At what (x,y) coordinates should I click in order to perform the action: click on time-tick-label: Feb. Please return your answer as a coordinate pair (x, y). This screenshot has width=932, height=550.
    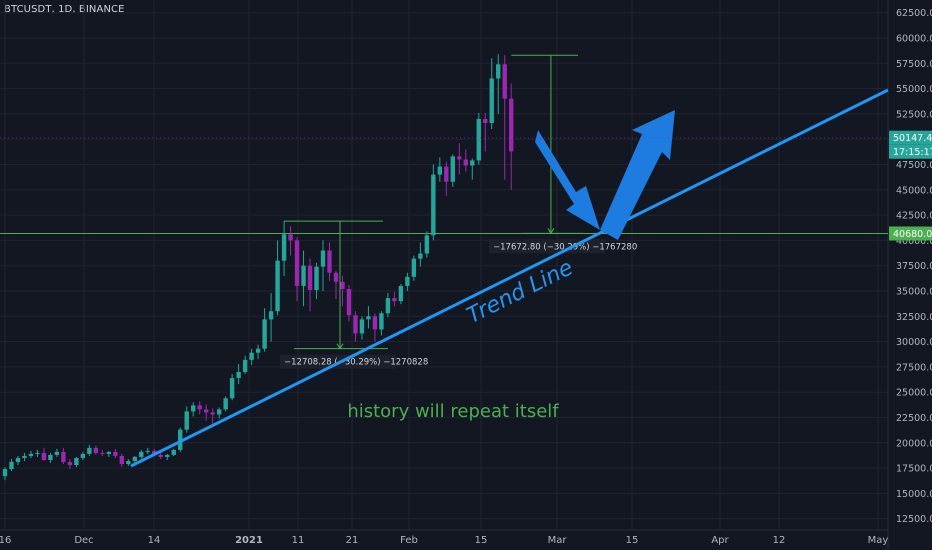
    Looking at the image, I should click on (409, 540).